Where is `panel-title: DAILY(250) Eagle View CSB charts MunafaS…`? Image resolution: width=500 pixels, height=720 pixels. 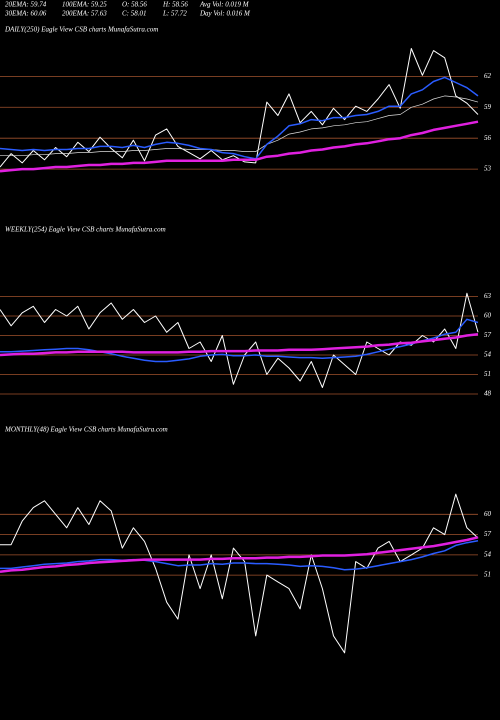 panel-title: DAILY(250) Eagle View CSB charts MunafaS… is located at coordinates (81, 30).